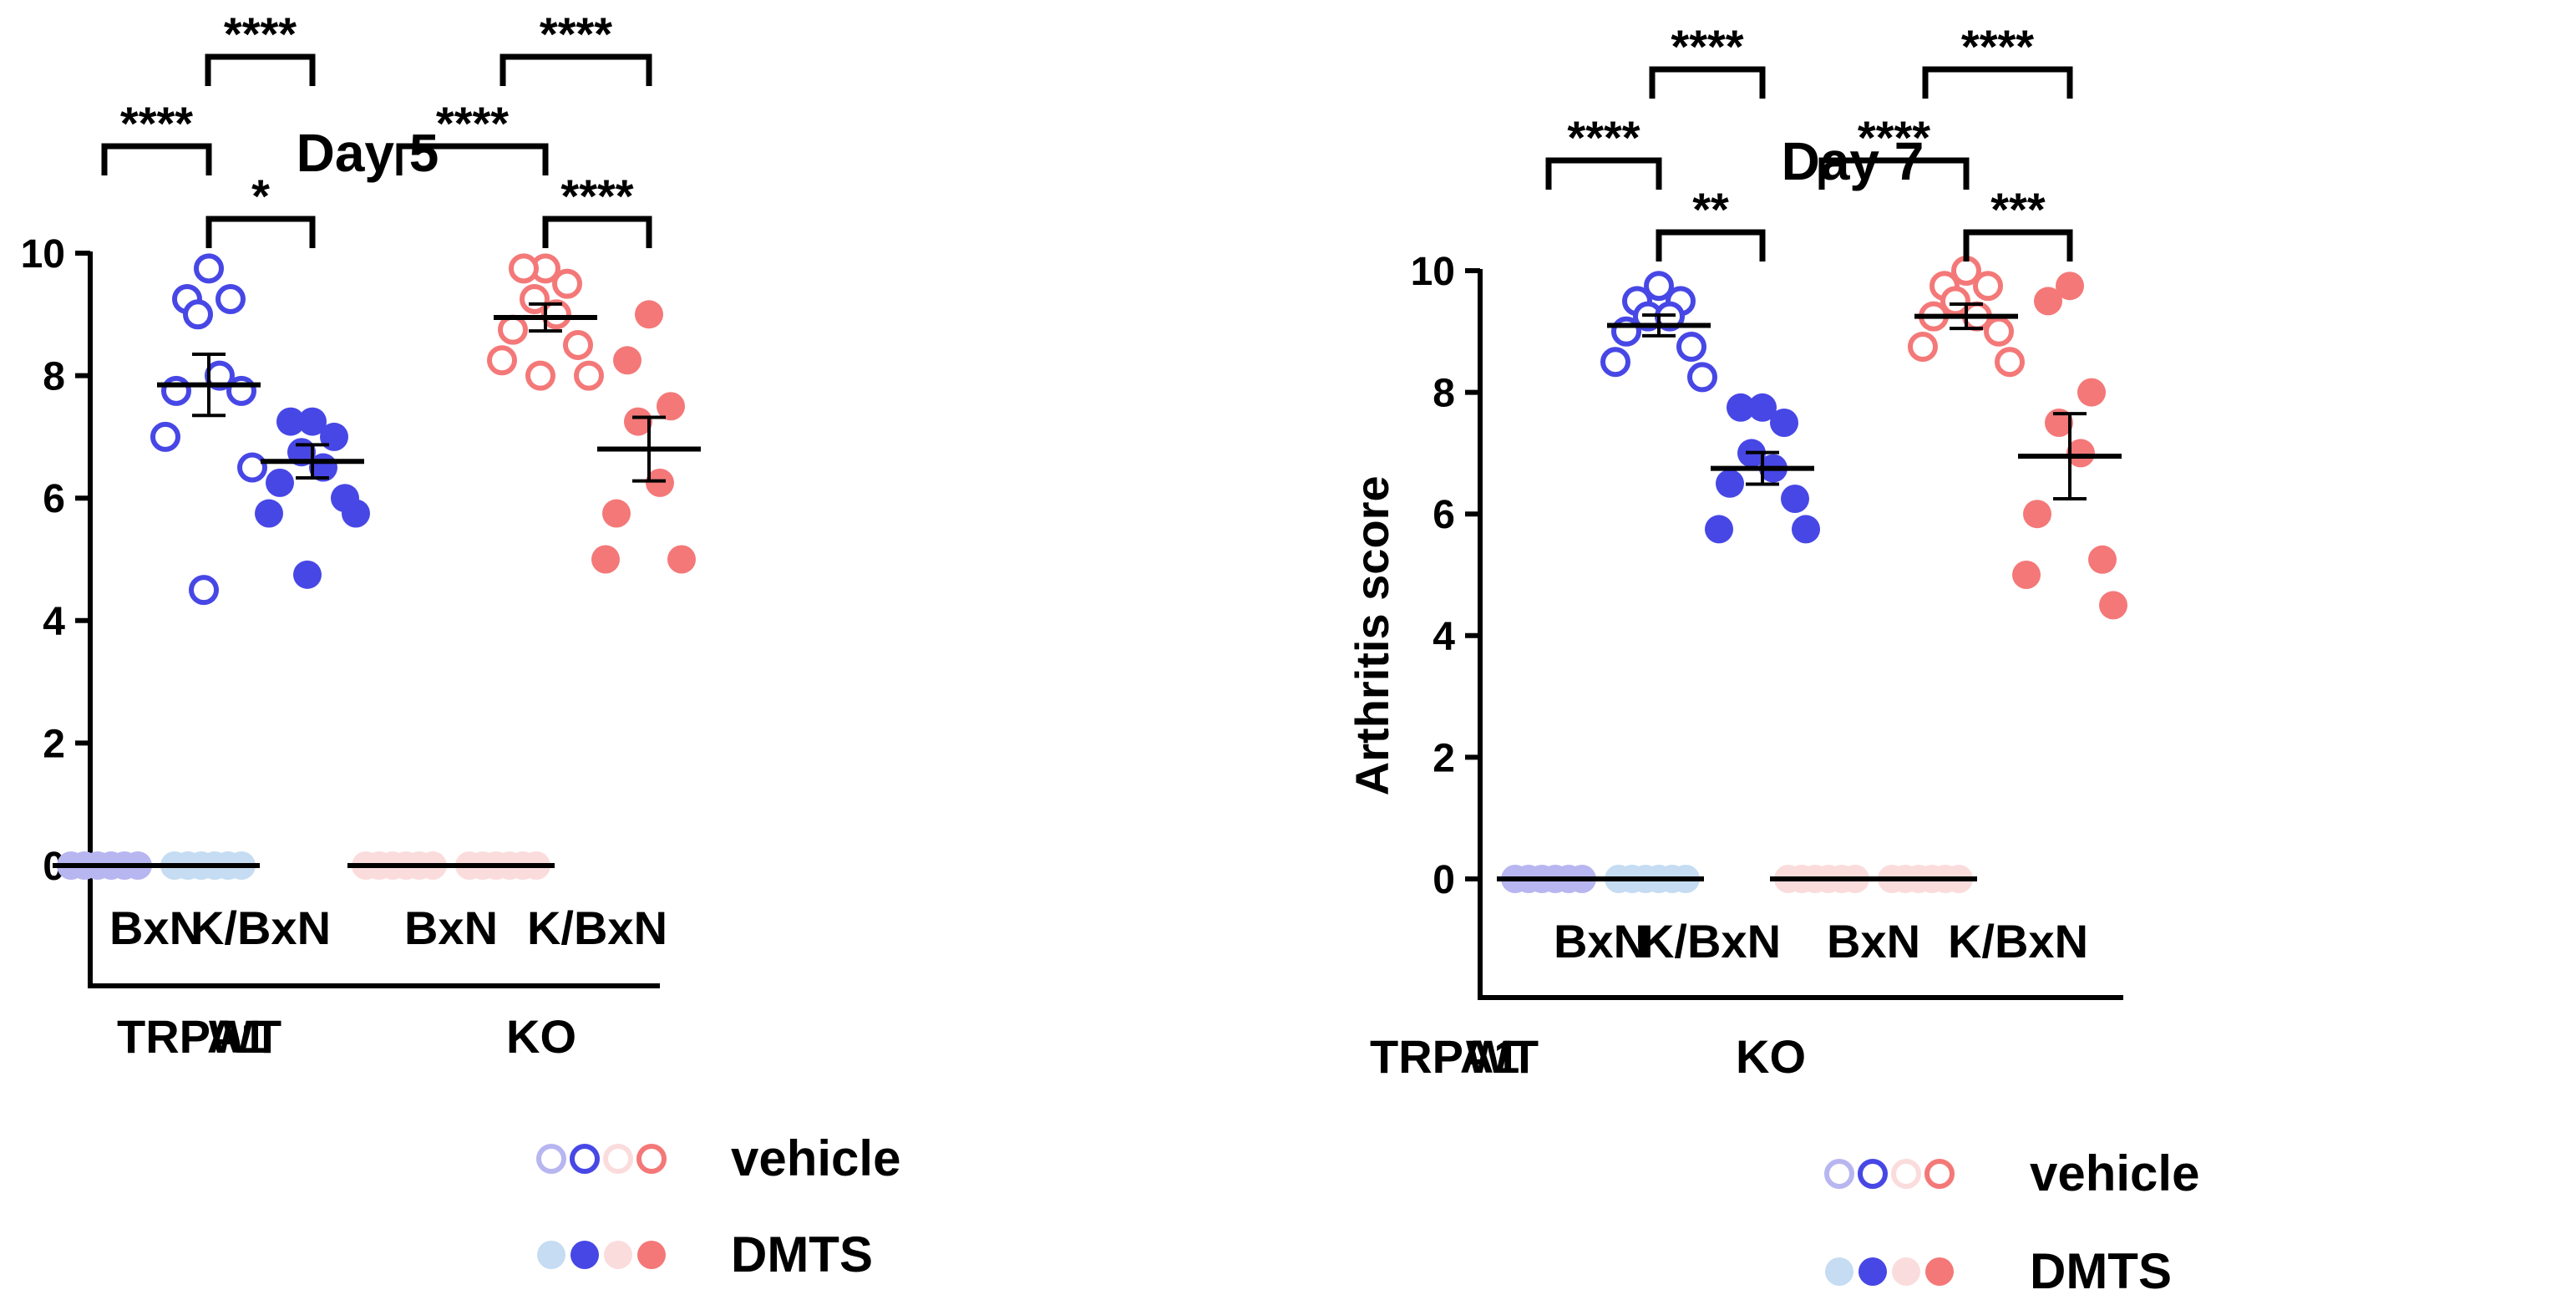  What do you see at coordinates (1710, 210) in the screenshot?
I see `significance-label: **` at bounding box center [1710, 210].